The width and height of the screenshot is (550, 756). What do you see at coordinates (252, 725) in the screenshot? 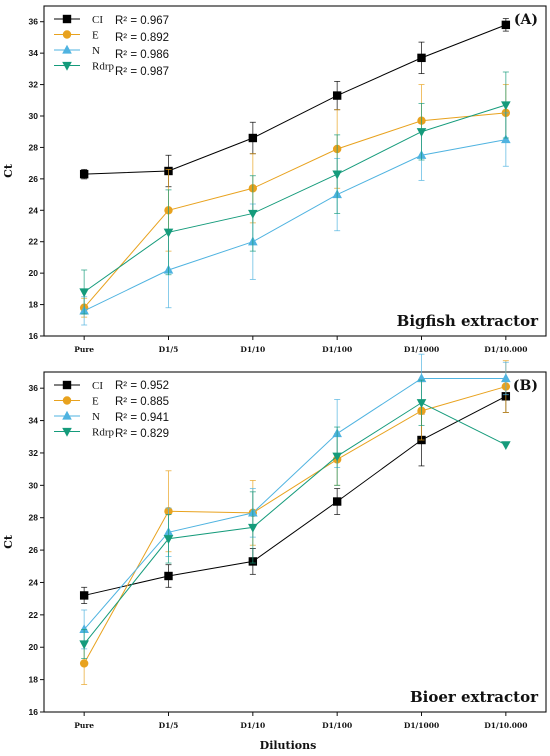
I see `x-tick-label-b: D1/10` at bounding box center [252, 725].